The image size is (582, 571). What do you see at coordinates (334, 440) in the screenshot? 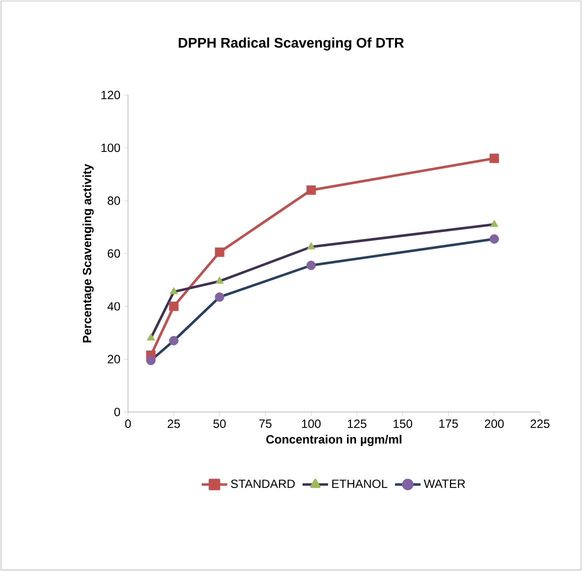
I see `x-axis-title: Concentraion in µgm/ml` at bounding box center [334, 440].